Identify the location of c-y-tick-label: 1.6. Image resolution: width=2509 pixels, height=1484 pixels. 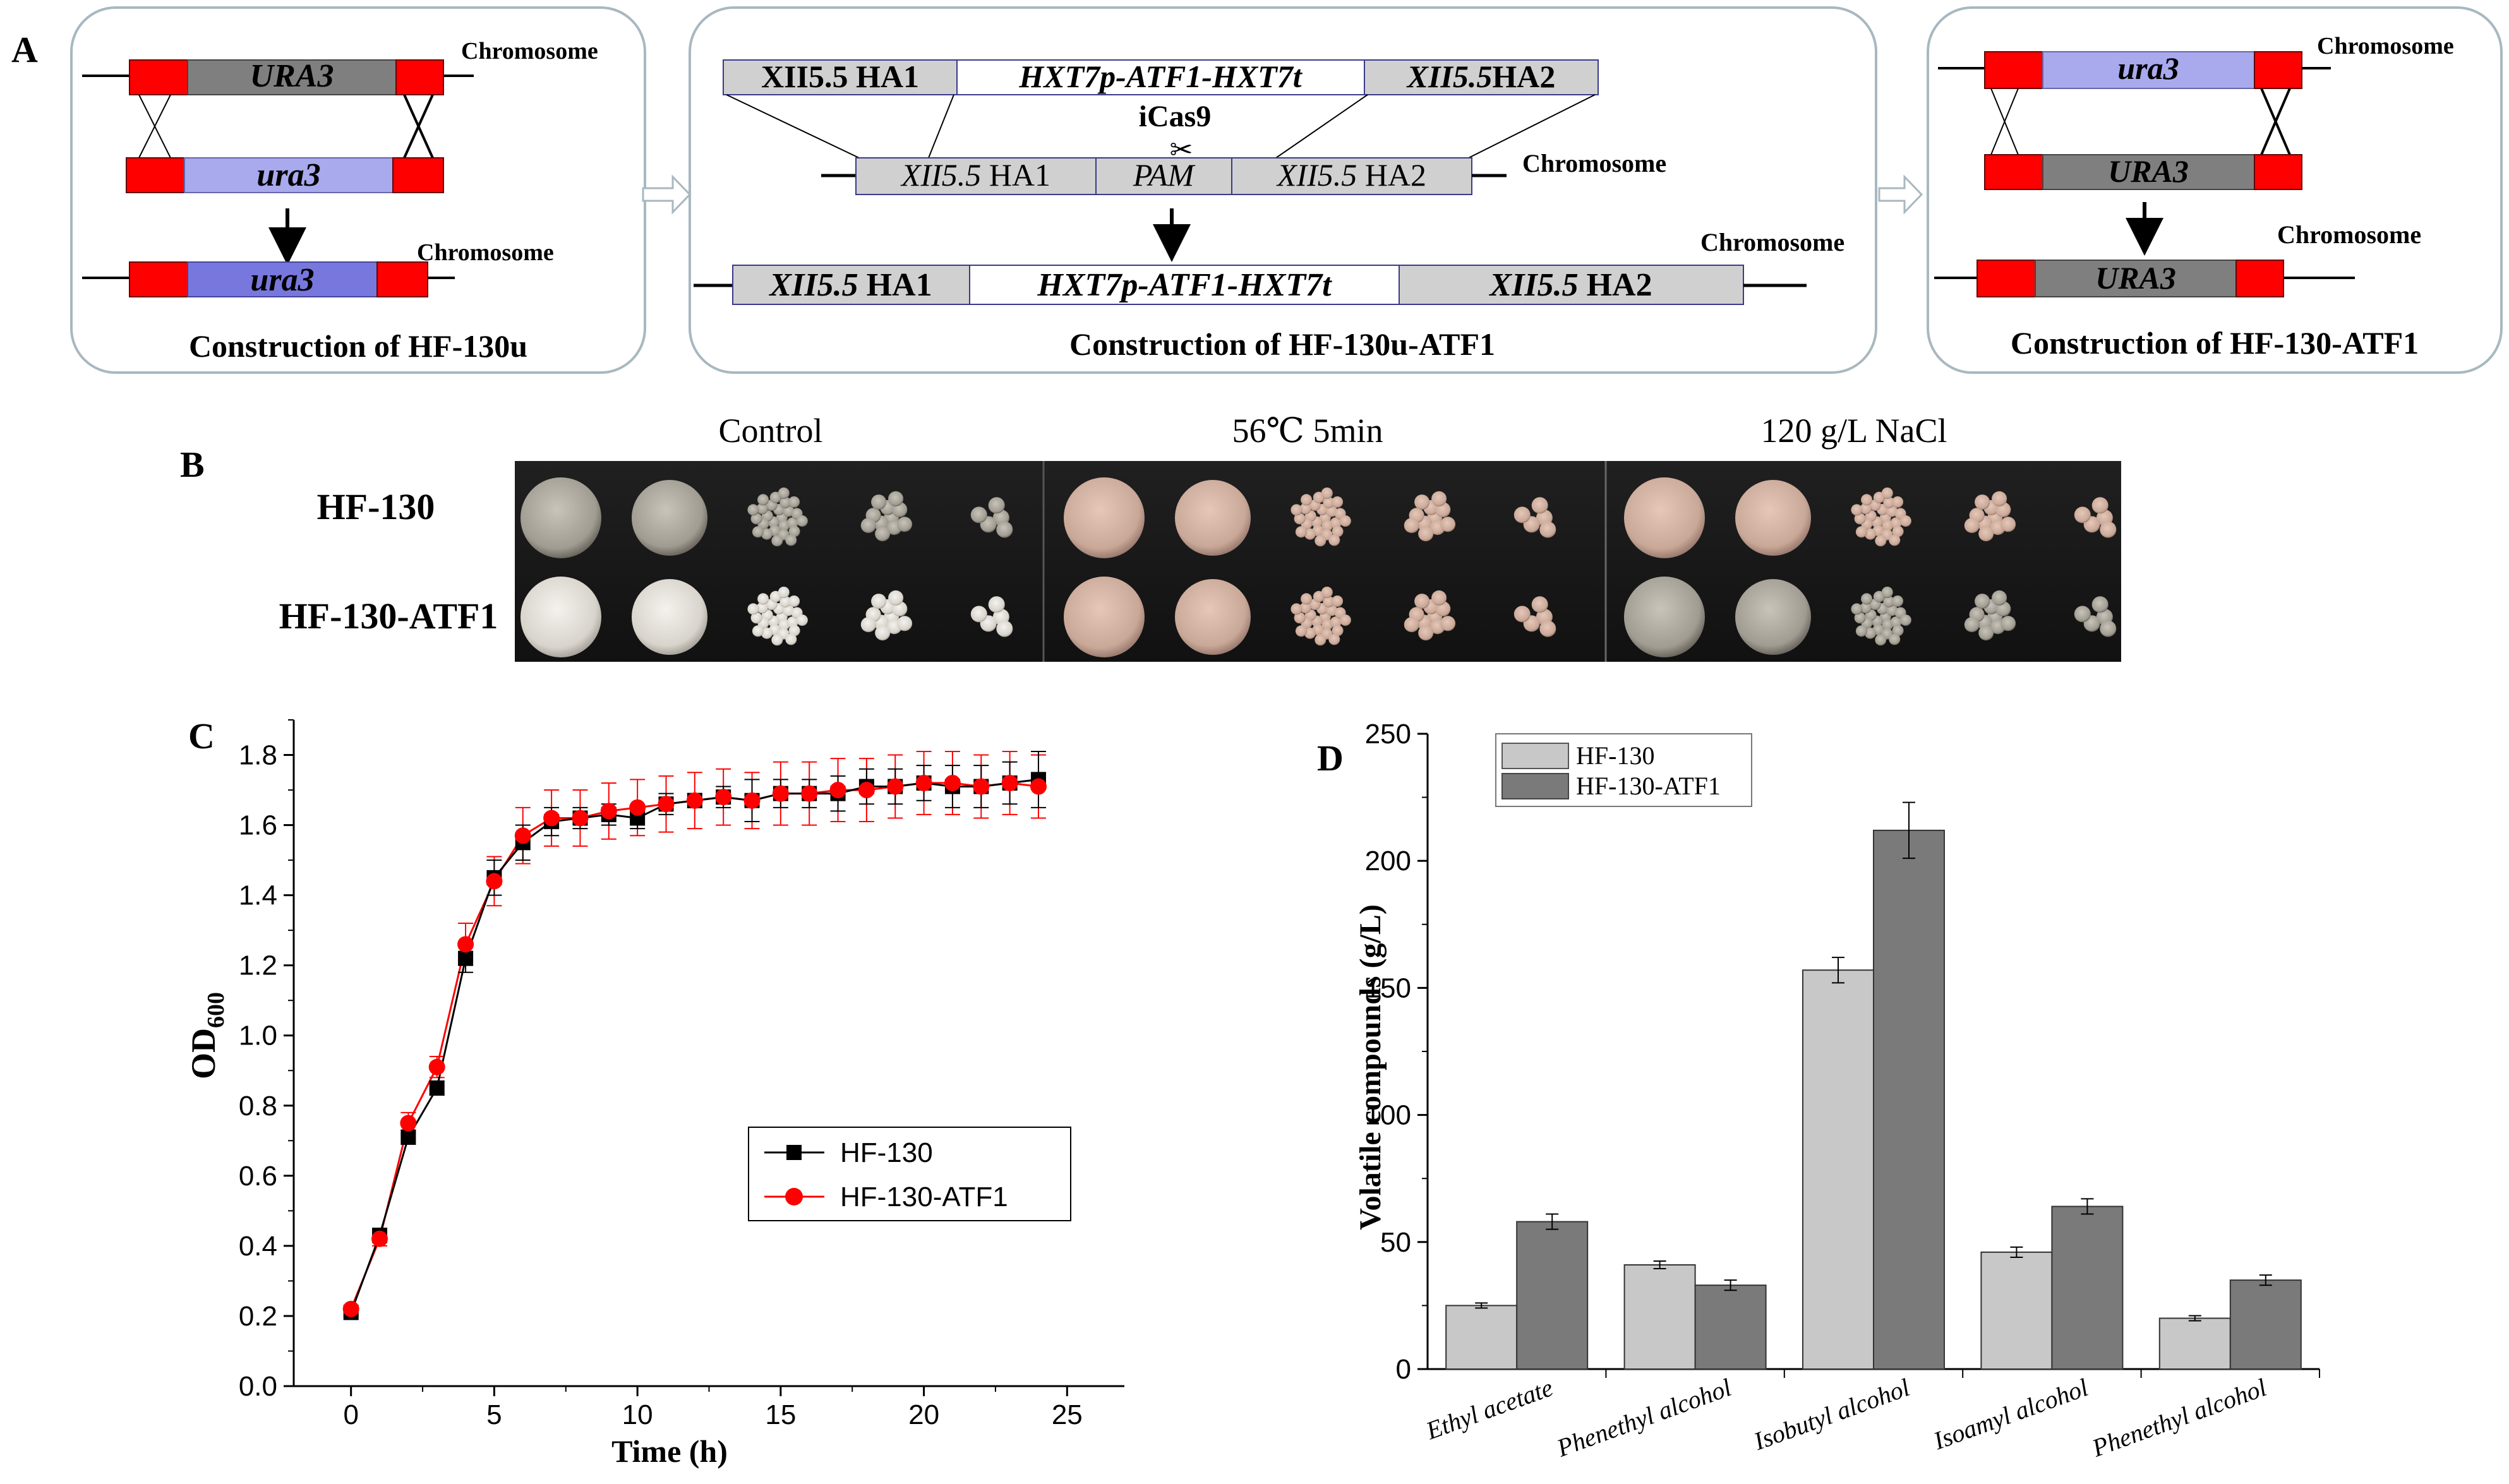
(258, 825).